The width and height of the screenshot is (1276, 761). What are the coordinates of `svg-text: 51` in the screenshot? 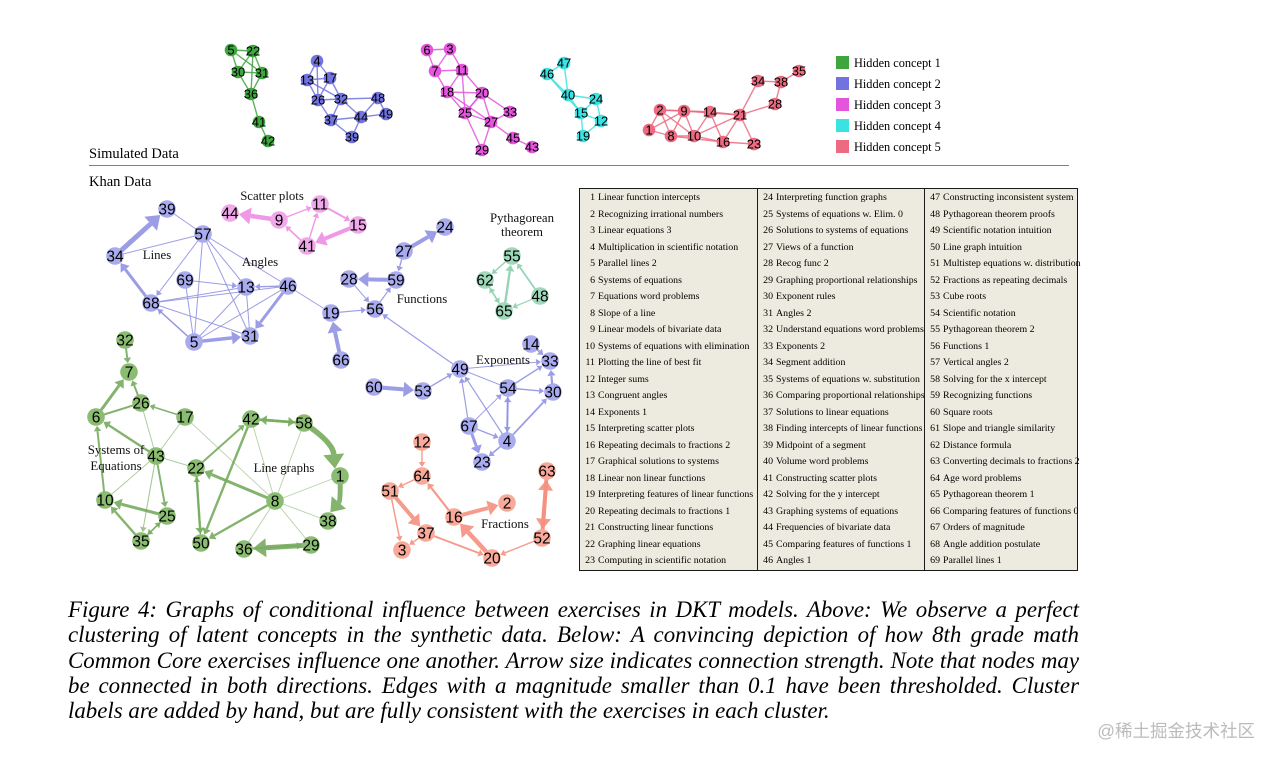 It's located at (389, 492).